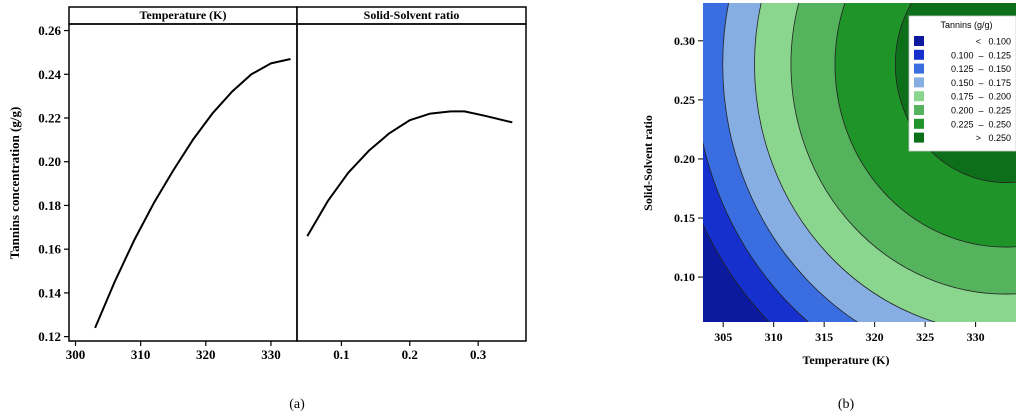  I want to click on y-tick-label: 0.26, so click(49, 30).